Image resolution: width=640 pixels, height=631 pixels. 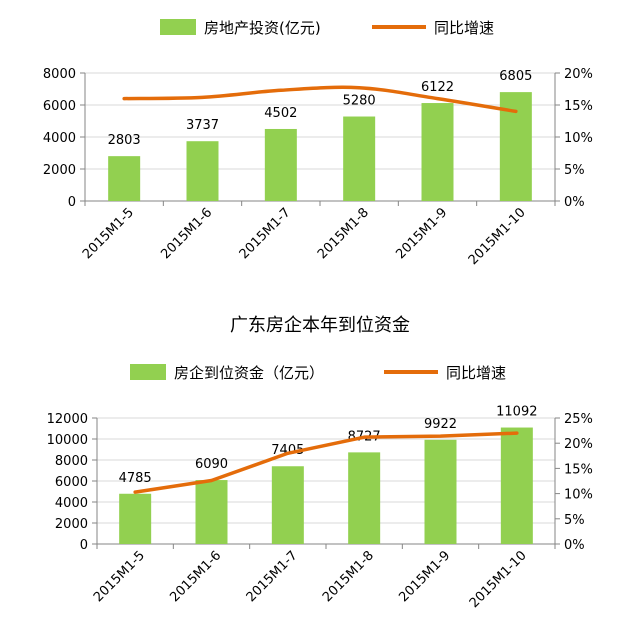 What do you see at coordinates (186, 233) in the screenshot?
I see `chart1-x-tick-label: 2015M1-6` at bounding box center [186, 233].